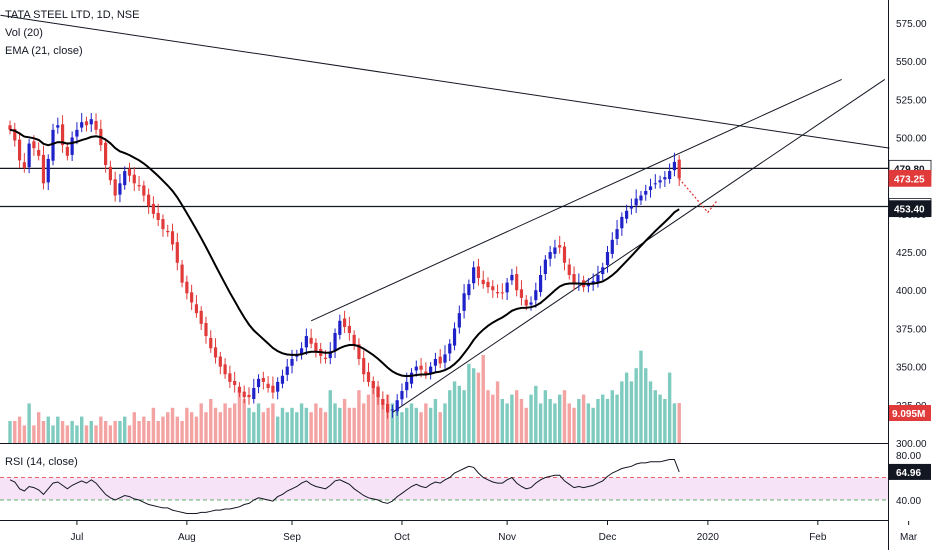 The width and height of the screenshot is (932, 555). What do you see at coordinates (41, 462) in the screenshot?
I see `rsi-legend: RSI (14, close)` at bounding box center [41, 462].